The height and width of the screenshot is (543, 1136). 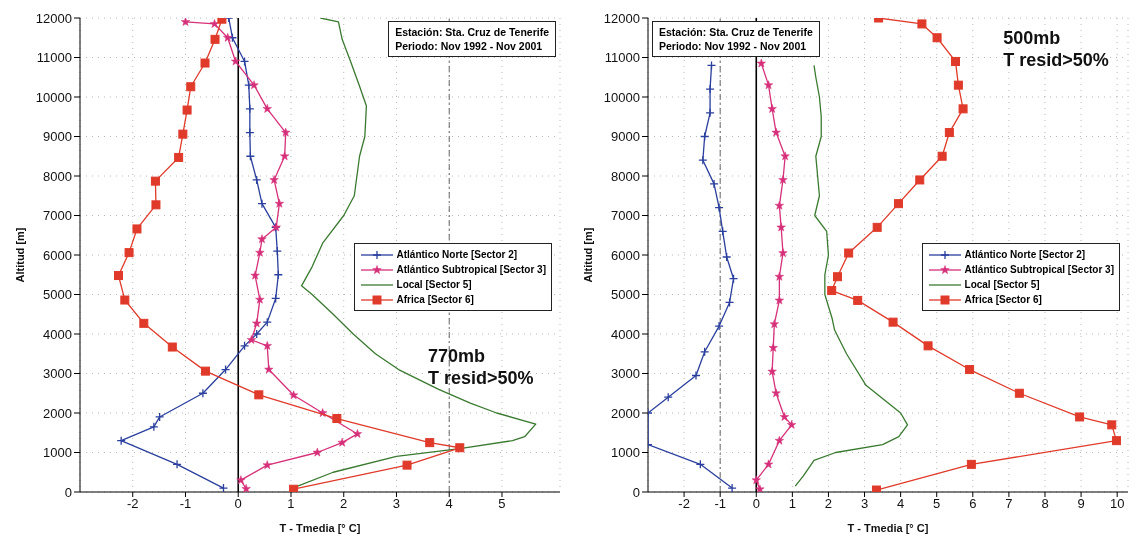 What do you see at coordinates (625, 255) in the screenshot?
I see `y-tick-label: 6000` at bounding box center [625, 255].